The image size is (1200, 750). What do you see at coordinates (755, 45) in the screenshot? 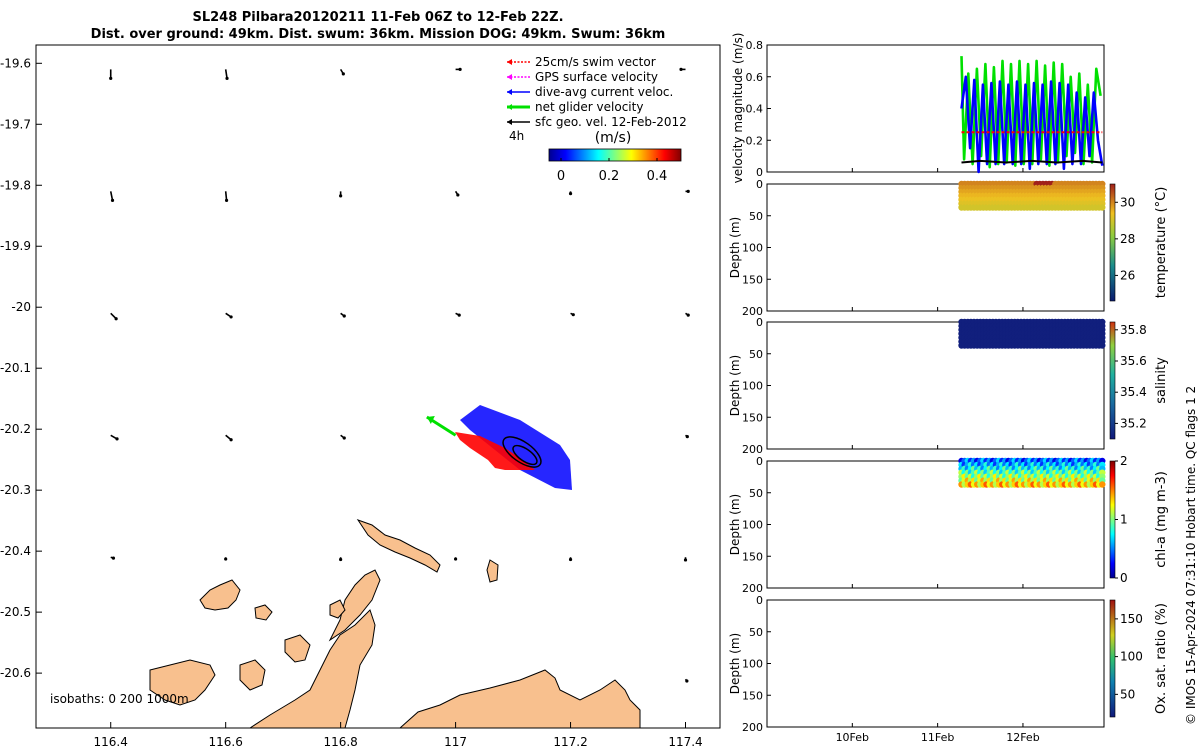
I see `velocity-y-tick-label: 0.8` at bounding box center [755, 45].